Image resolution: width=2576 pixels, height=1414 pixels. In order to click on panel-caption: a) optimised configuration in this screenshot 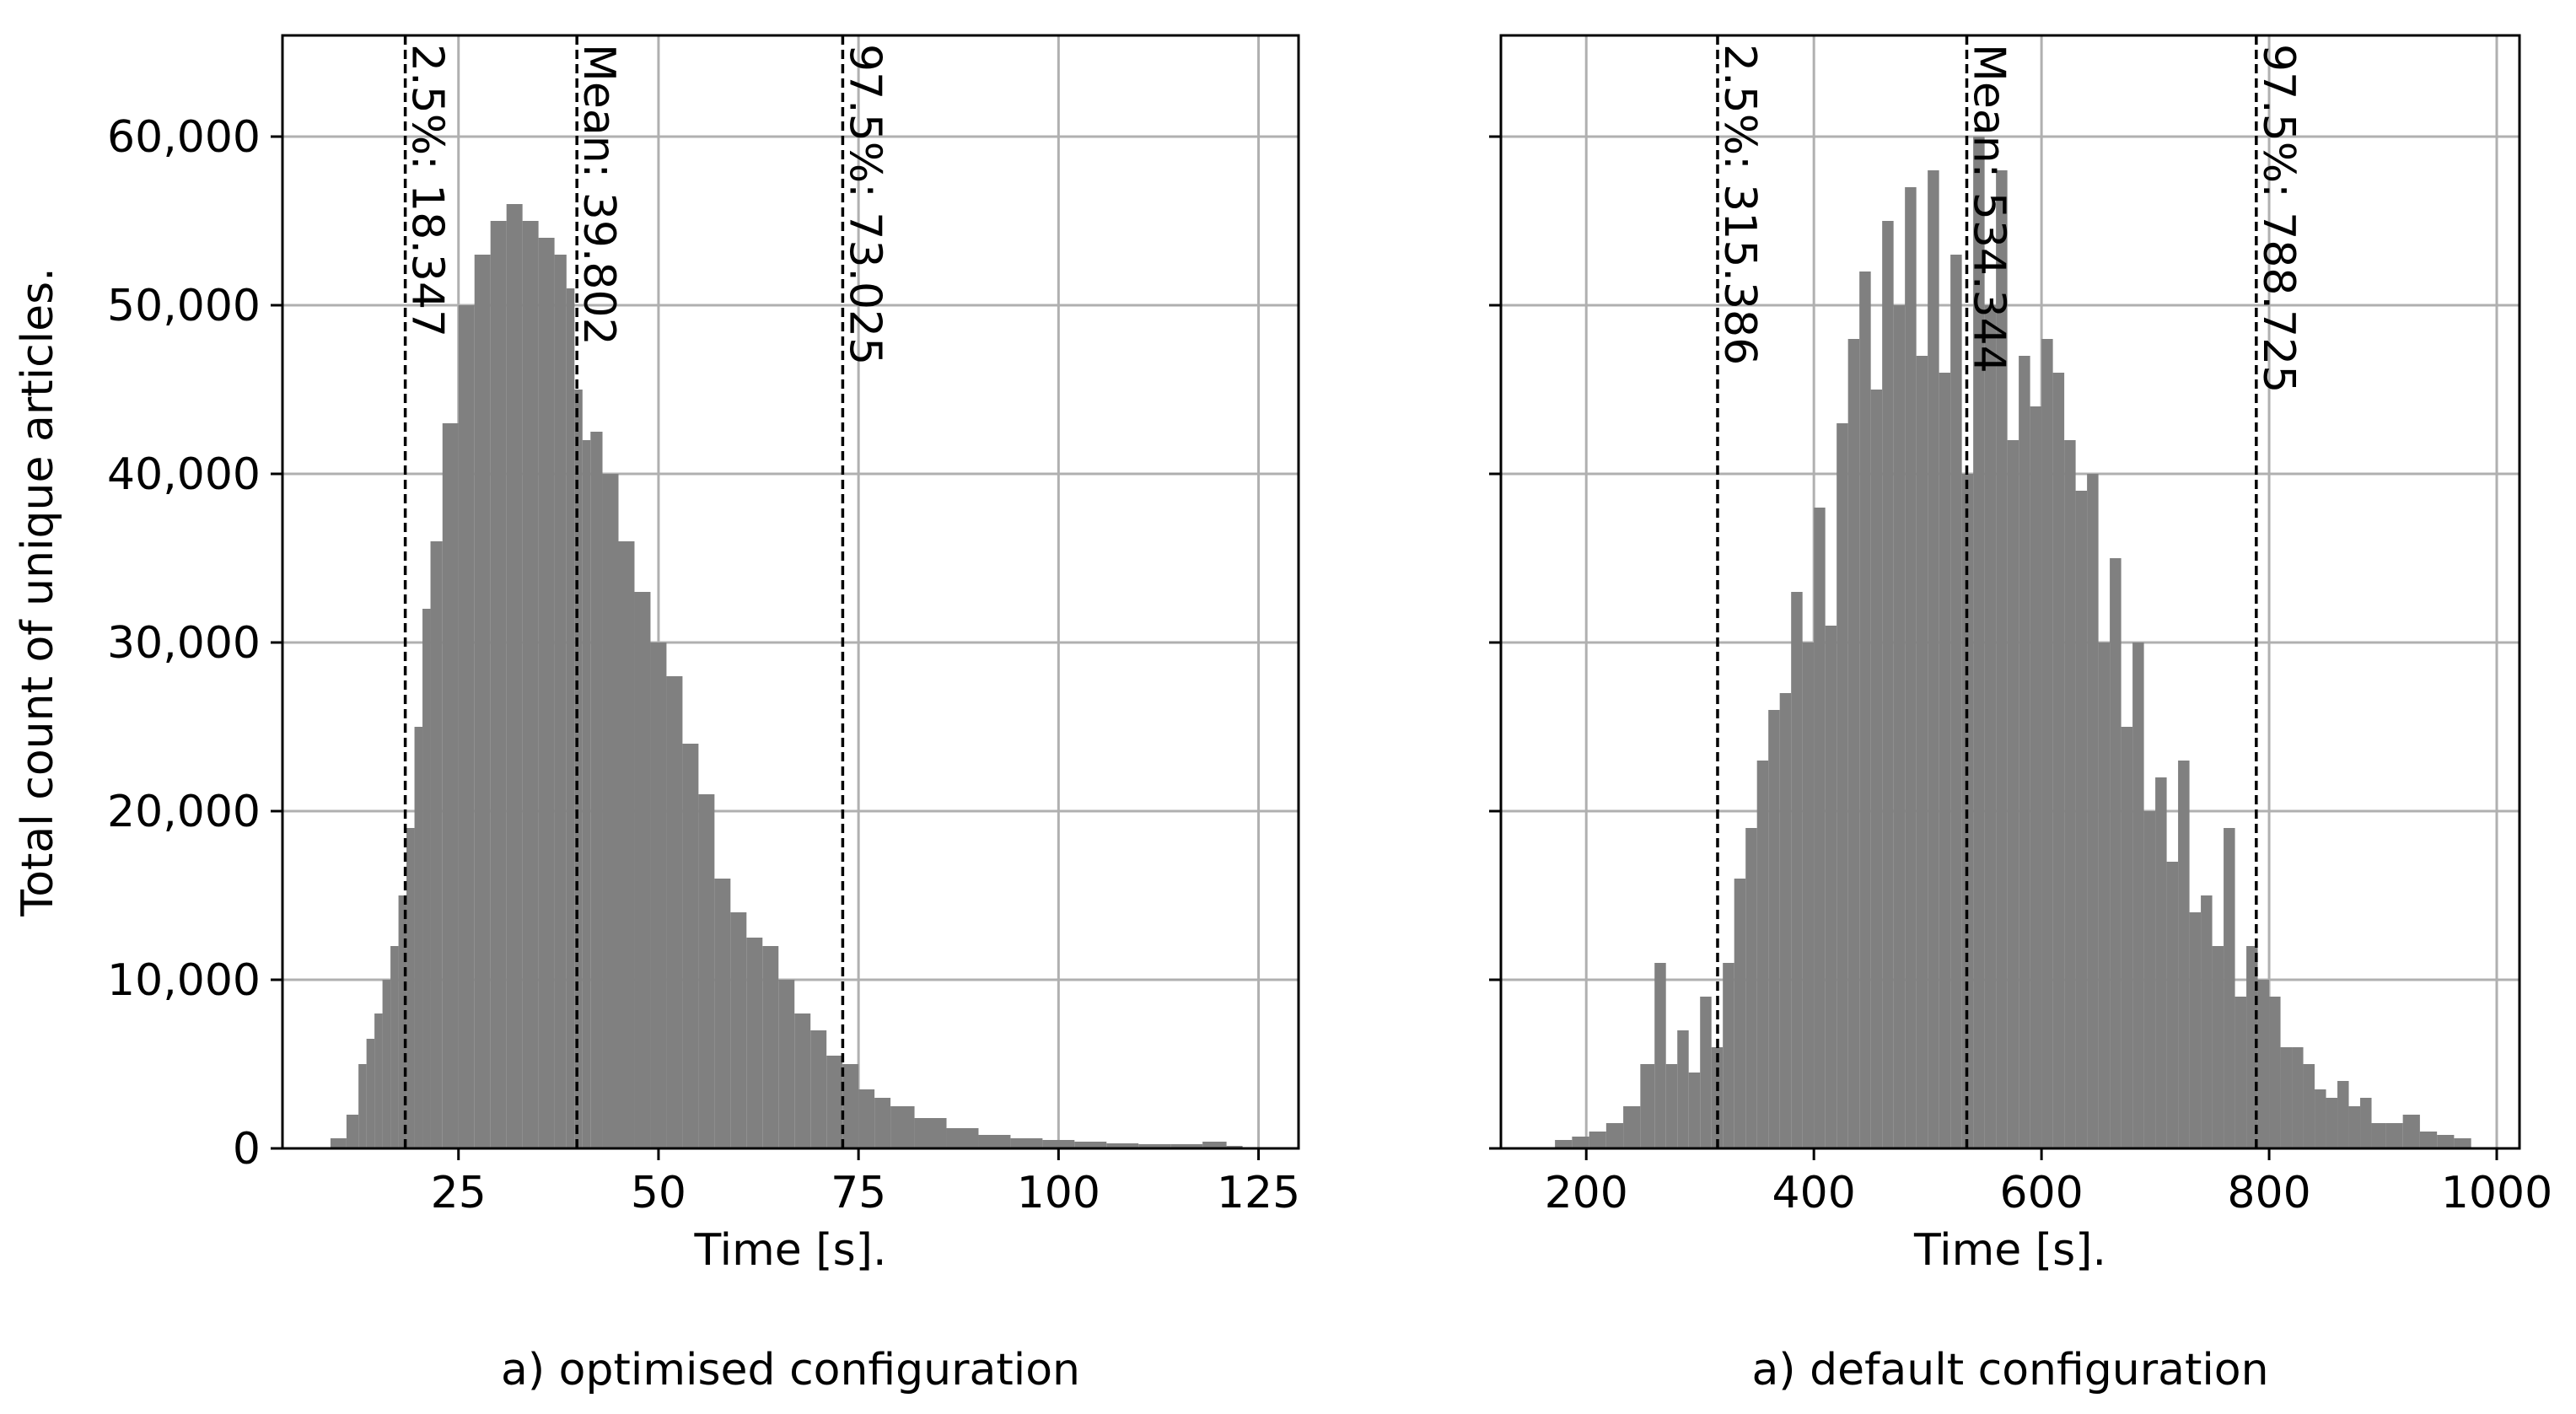, I will do `click(790, 1370)`.